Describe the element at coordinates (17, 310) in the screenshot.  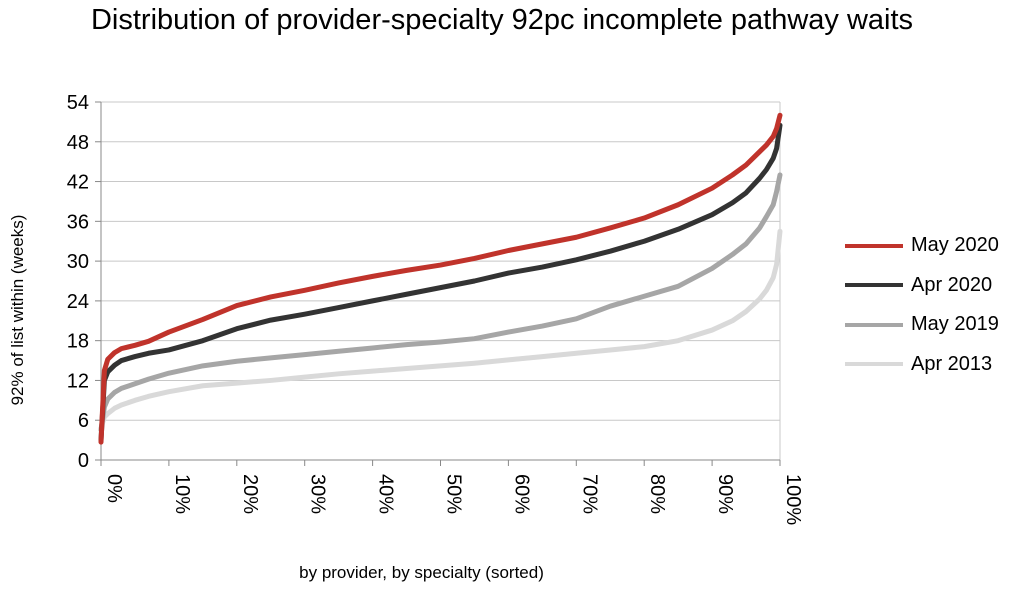
I see `y-axis-label: 92% of list within (weeks)` at that location.